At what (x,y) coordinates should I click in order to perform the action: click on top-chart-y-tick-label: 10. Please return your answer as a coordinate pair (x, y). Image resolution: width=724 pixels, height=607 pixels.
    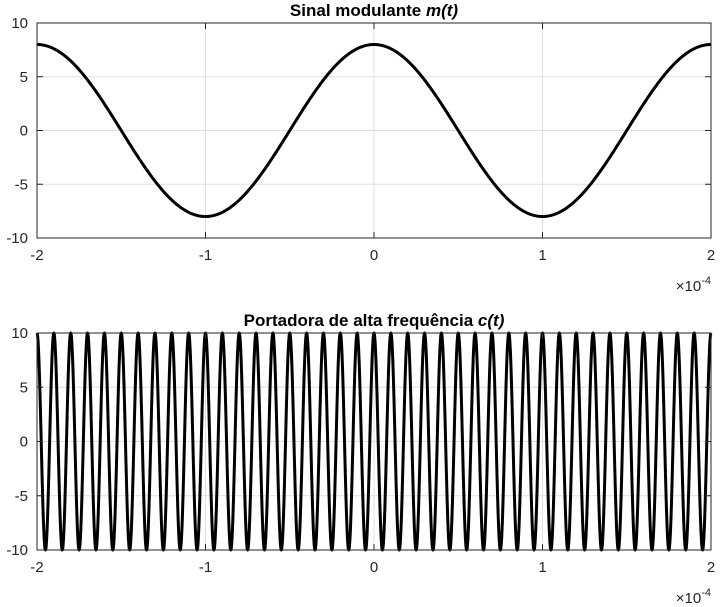
    Looking at the image, I should click on (19, 23).